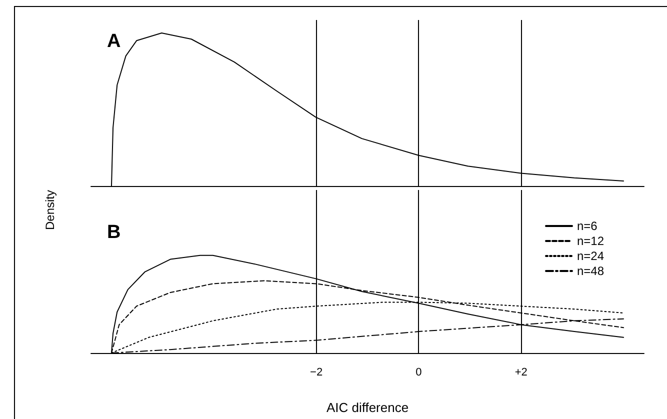  What do you see at coordinates (419, 372) in the screenshot?
I see `x-tick-label: 0` at bounding box center [419, 372].